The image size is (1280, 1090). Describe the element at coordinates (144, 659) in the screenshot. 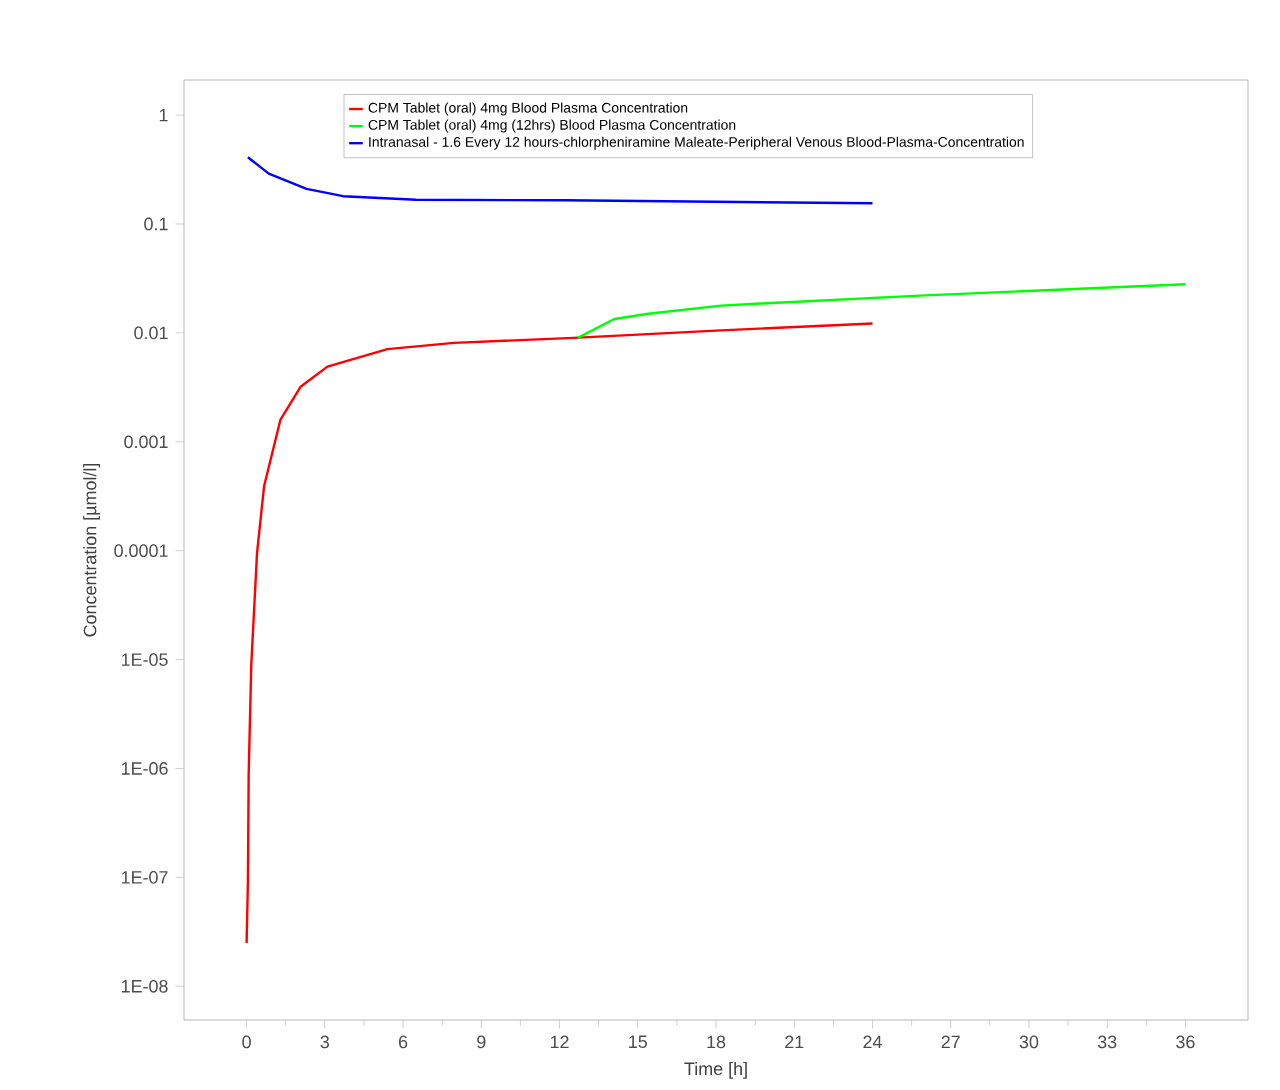

I see `y-tick-label: 1E-05` at that location.